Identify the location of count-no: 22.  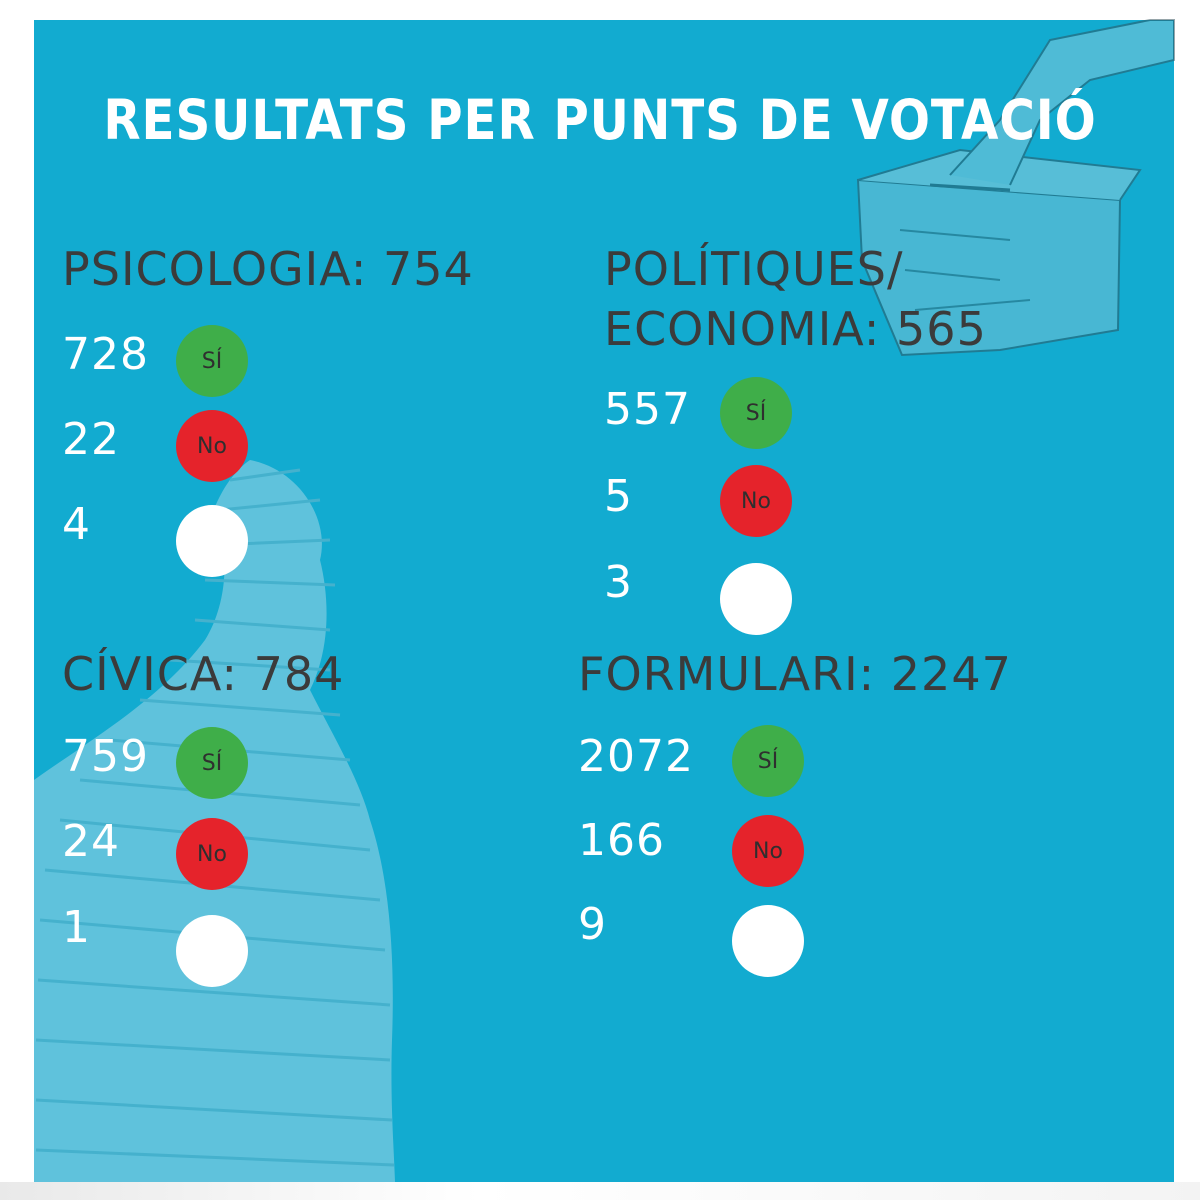
(91, 439).